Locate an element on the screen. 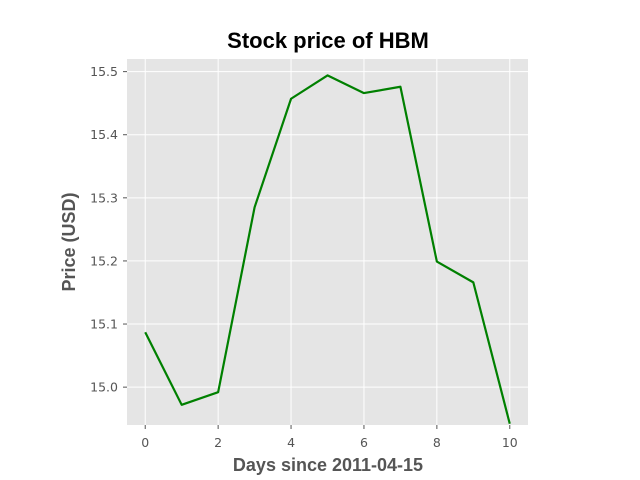  y-tick-label: 15.4 is located at coordinates (104, 134).